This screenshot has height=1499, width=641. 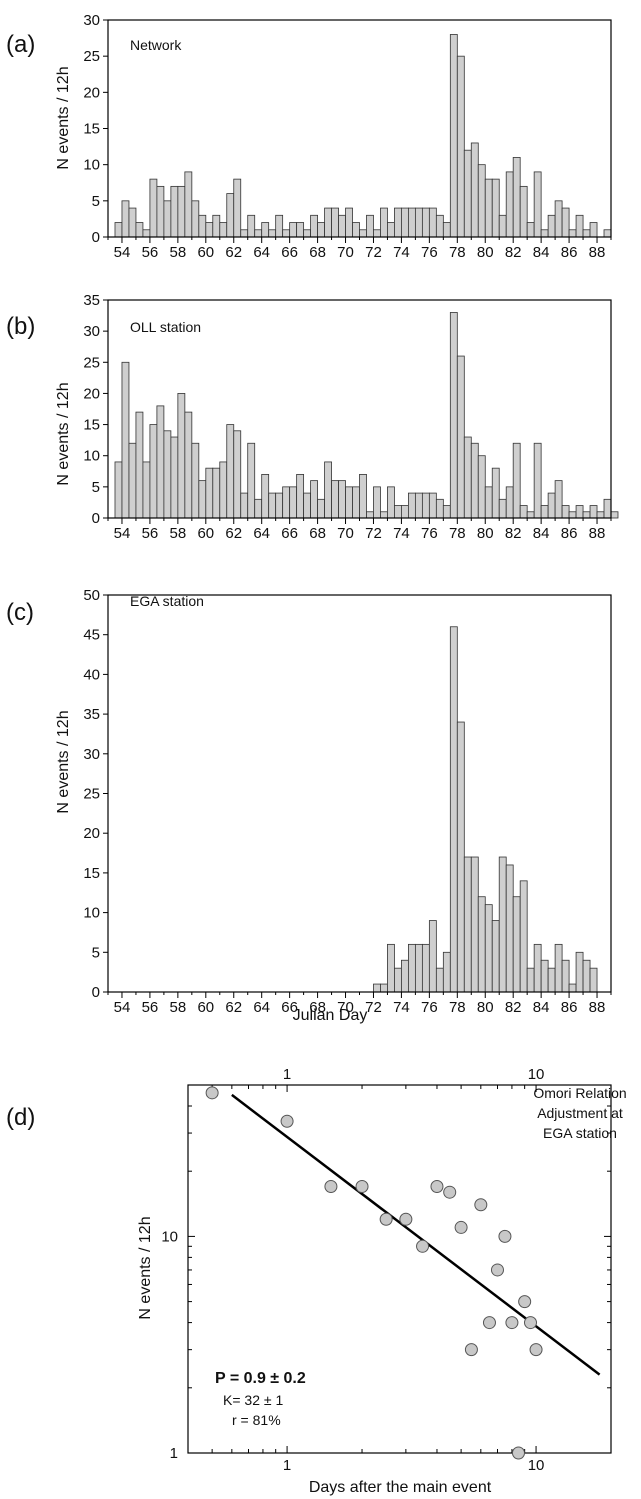 What do you see at coordinates (96, 201) in the screenshot?
I see `panel-a-y-tick-label: 5` at bounding box center [96, 201].